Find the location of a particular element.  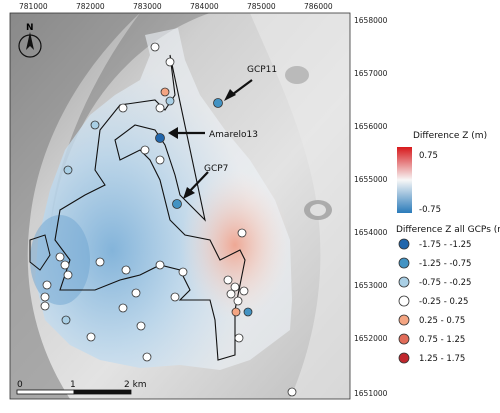

tick-1655000: 1655000 is located at coordinates (371, 179).